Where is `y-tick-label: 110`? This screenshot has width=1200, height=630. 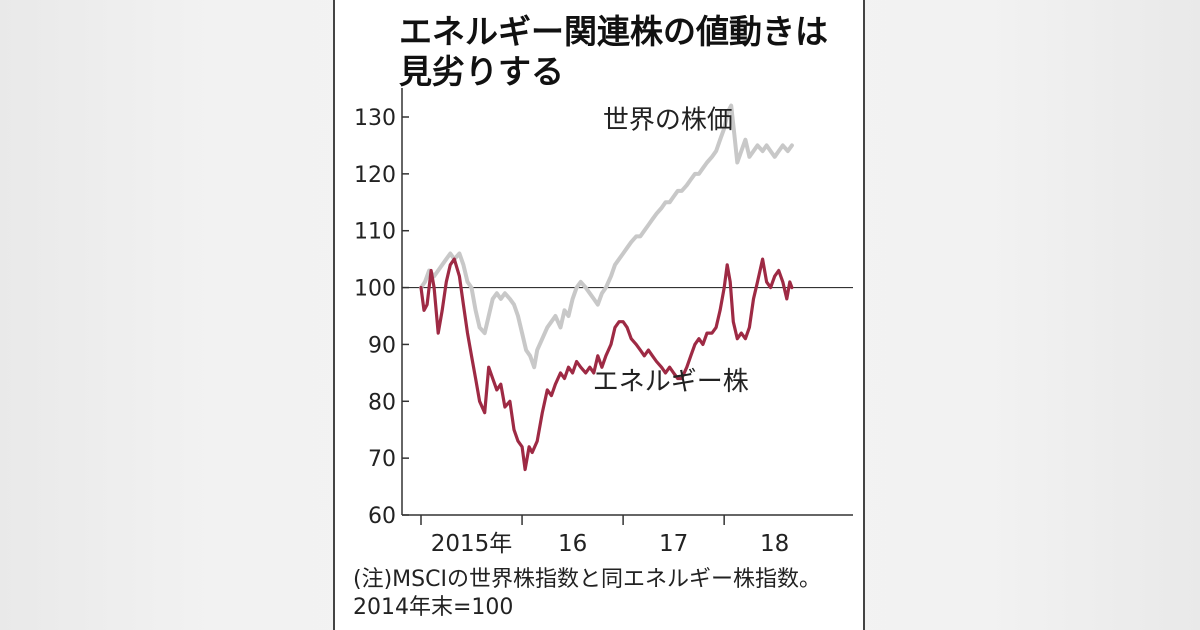 y-tick-label: 110 is located at coordinates (375, 232).